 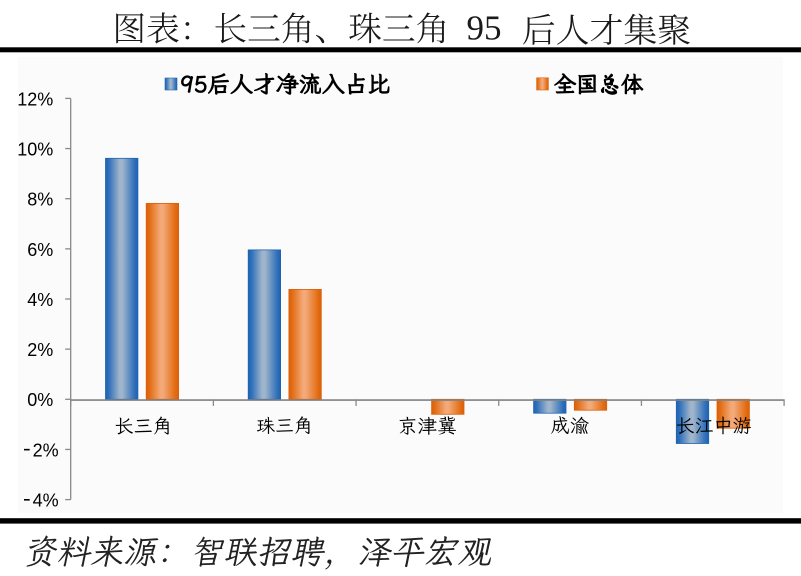 What do you see at coordinates (40, 400) in the screenshot?
I see `svg-text: 0%` at bounding box center [40, 400].